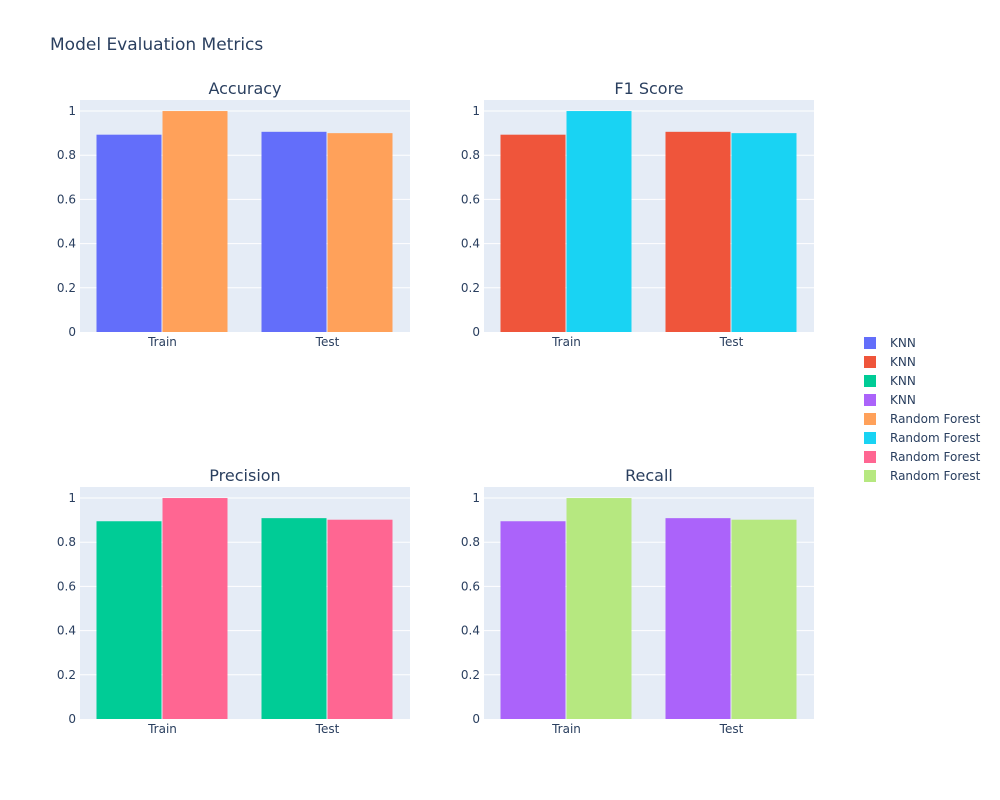 The image size is (1000, 800). I want to click on subplot-f1-score: 0 0.2 0.4 0.6 0.8 1 Train Test F1 Score, so click(637, 214).